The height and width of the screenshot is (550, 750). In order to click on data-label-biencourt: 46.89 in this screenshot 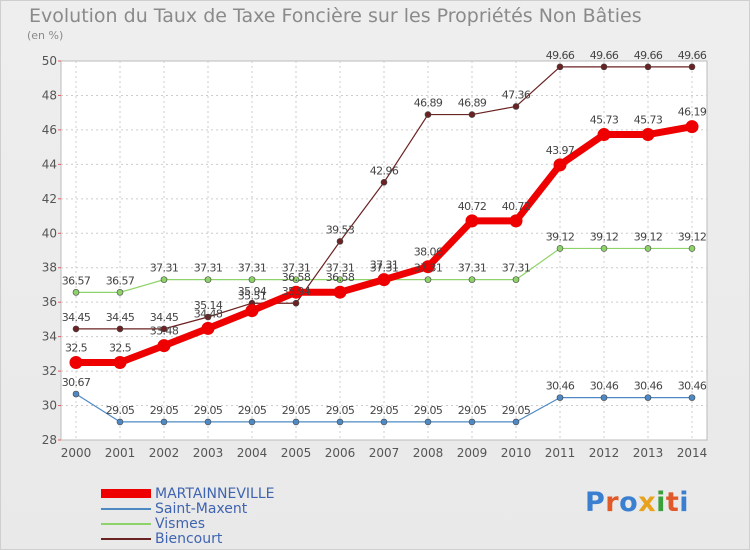, I will do `click(428, 103)`.